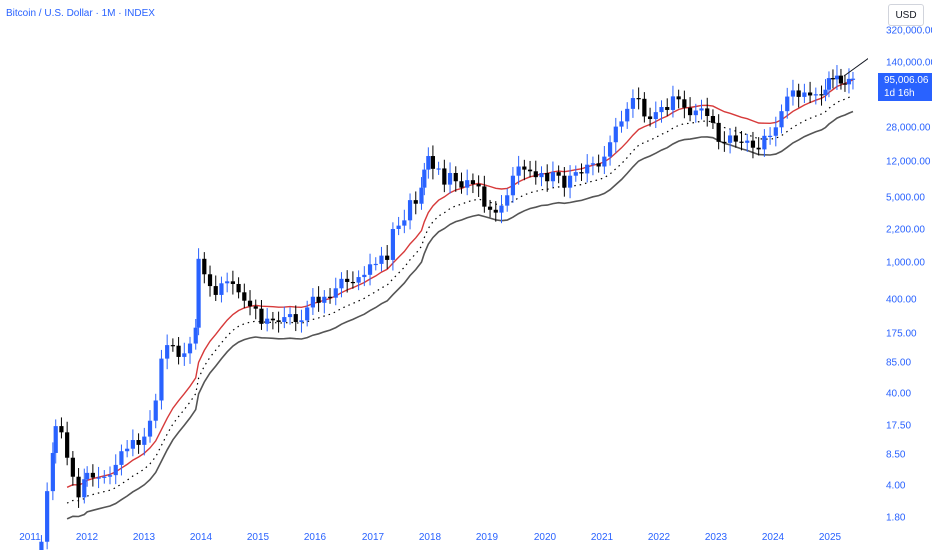  What do you see at coordinates (315, 537) in the screenshot?
I see `x-axis-label: 2016` at bounding box center [315, 537].